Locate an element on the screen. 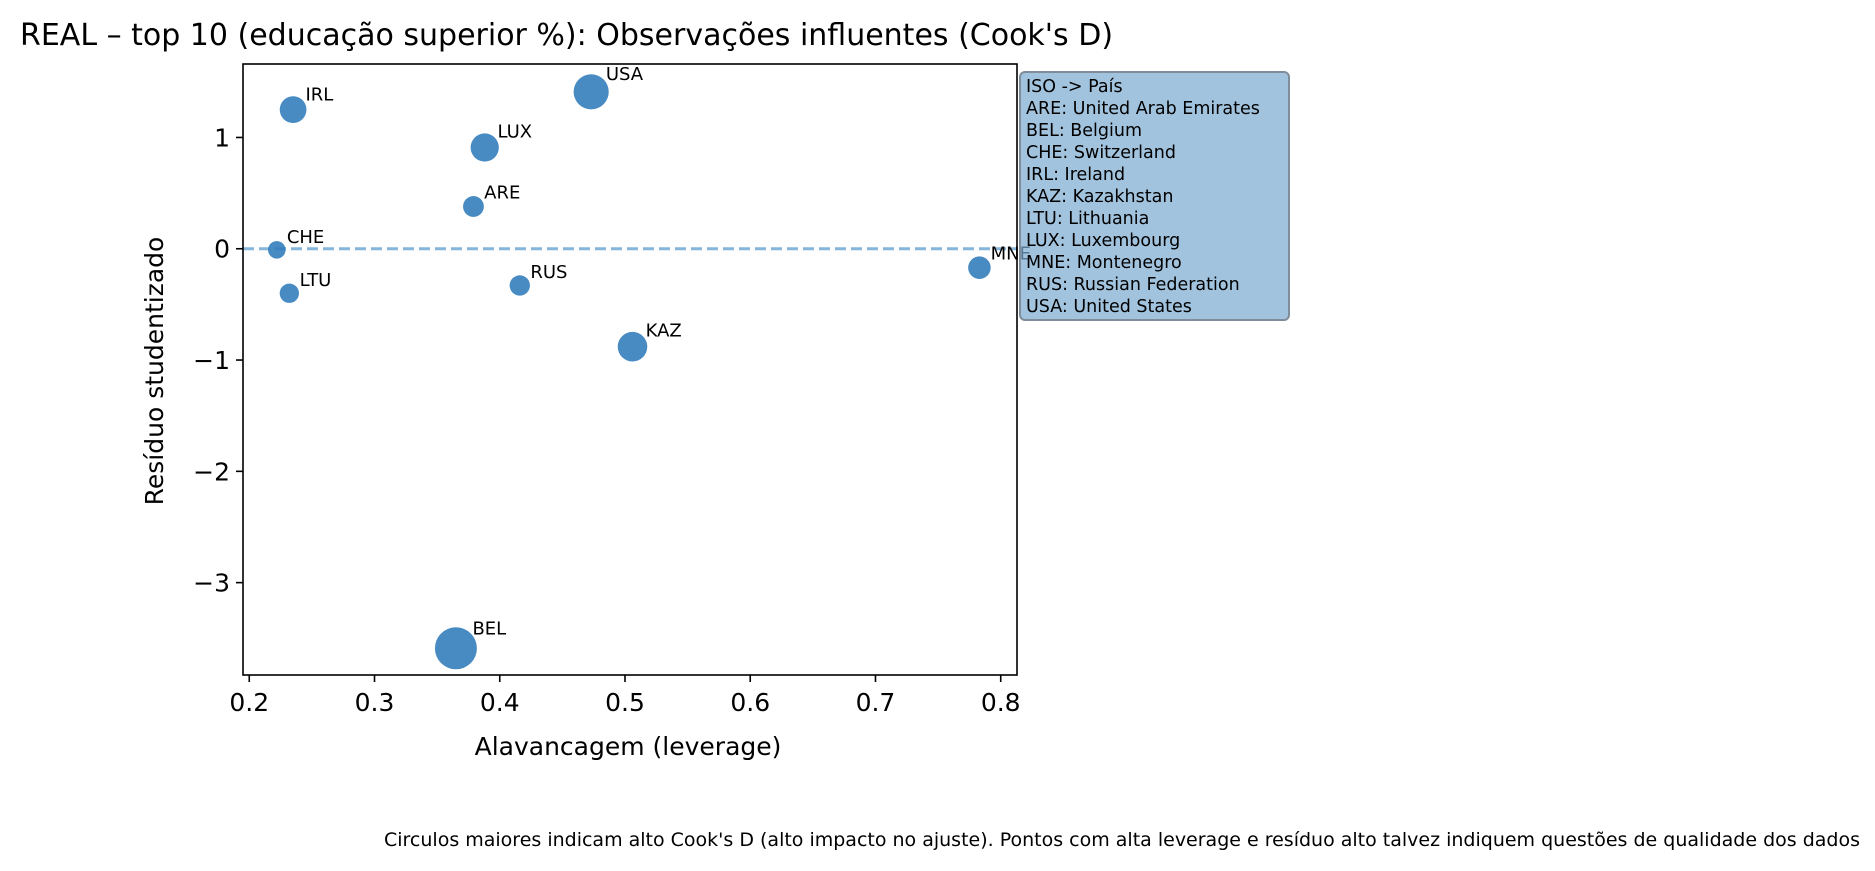 Image resolution: width=1875 pixels, height=871 pixels. point-label-bel: BEL is located at coordinates (489, 629).